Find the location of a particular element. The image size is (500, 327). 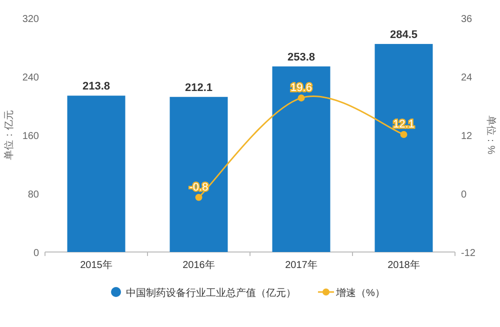

data-label: 284.5 is located at coordinates (404, 34).